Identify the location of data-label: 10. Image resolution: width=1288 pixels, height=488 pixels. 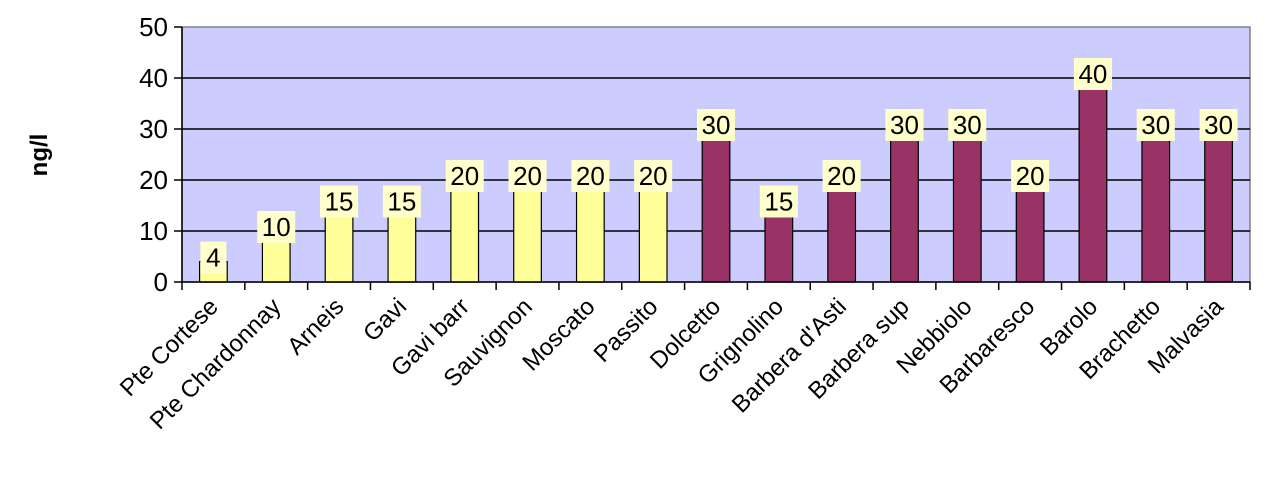
(276, 227).